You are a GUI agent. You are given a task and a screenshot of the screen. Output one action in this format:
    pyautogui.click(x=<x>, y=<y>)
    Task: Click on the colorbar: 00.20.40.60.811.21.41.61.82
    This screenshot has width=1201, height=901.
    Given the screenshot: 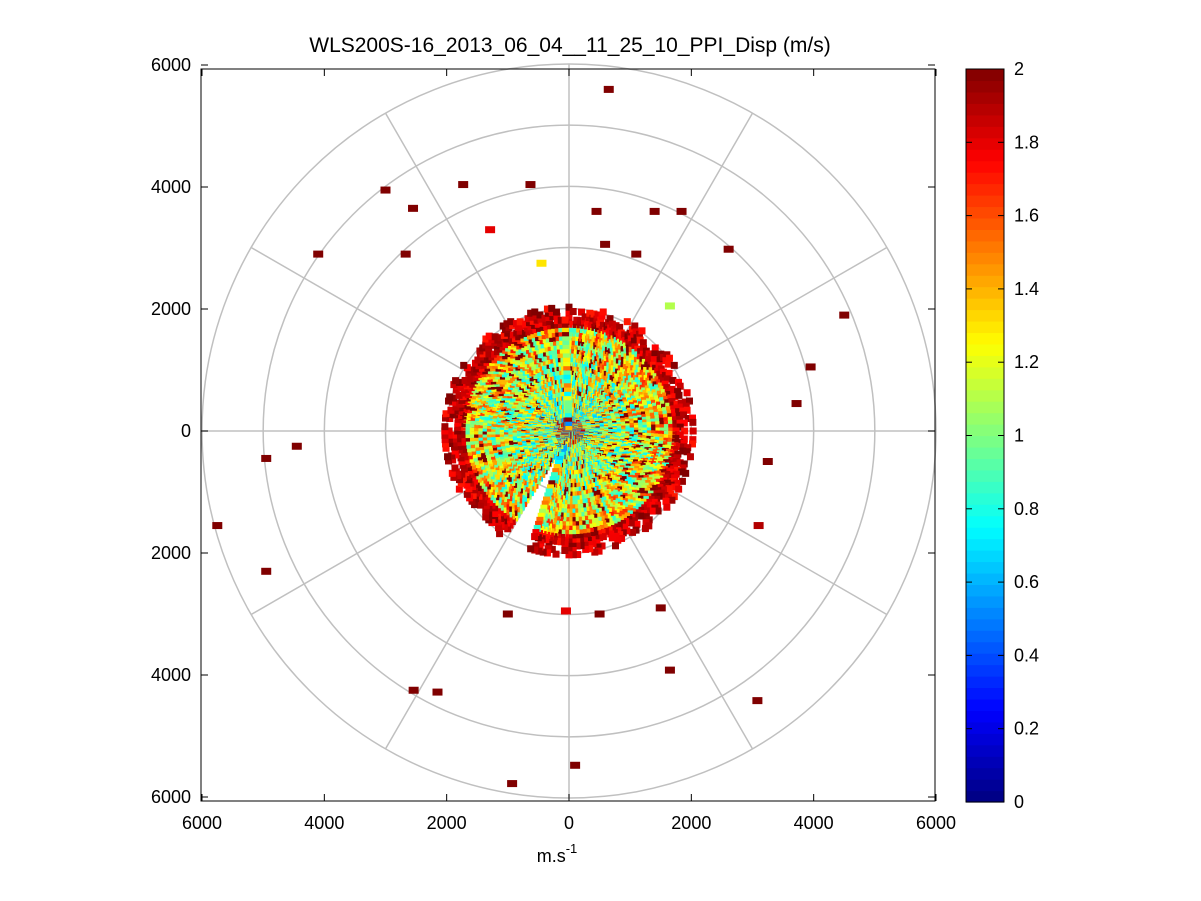 What is the action you would take?
    pyautogui.click(x=1002, y=435)
    